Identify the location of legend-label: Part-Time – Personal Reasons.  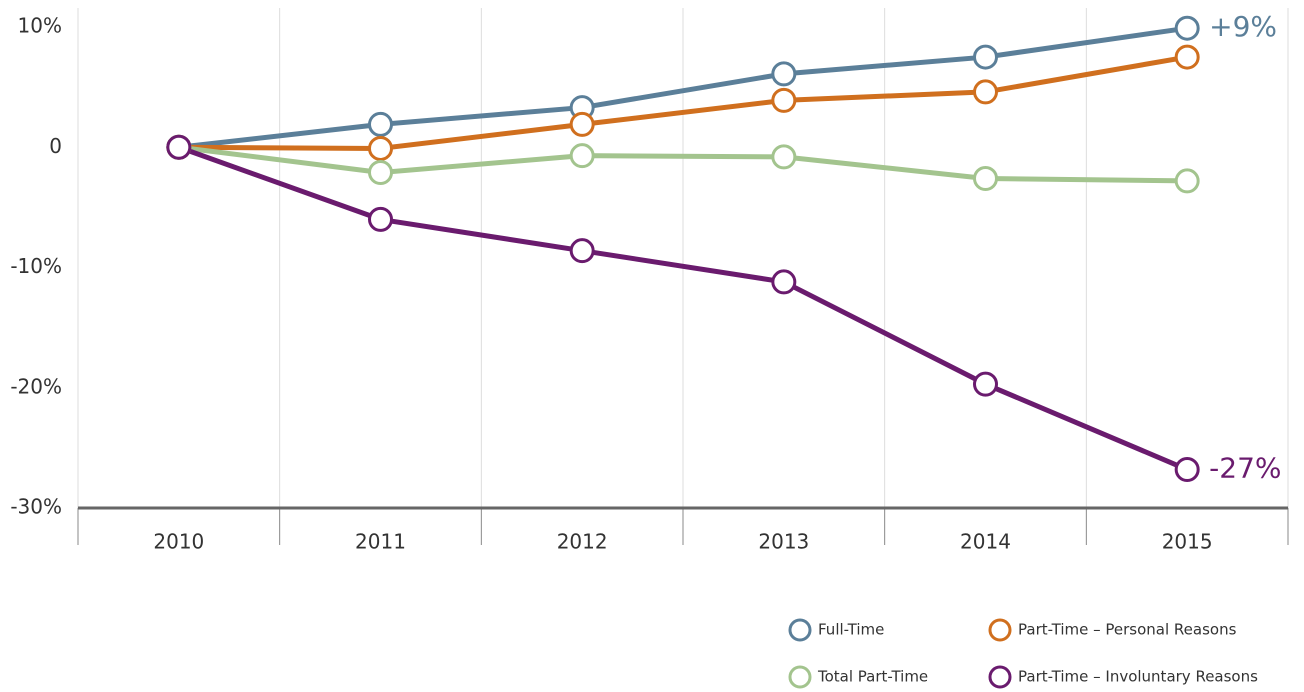
(1127, 630).